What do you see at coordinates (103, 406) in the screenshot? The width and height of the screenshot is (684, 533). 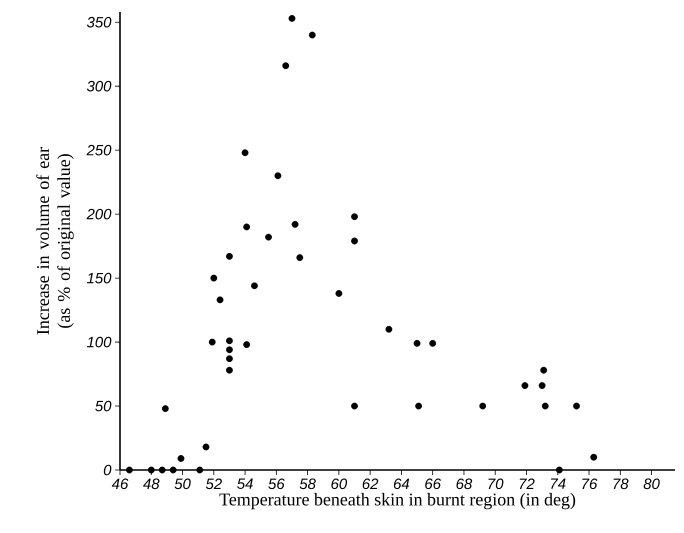 I see `y-tick-label: 50` at bounding box center [103, 406].